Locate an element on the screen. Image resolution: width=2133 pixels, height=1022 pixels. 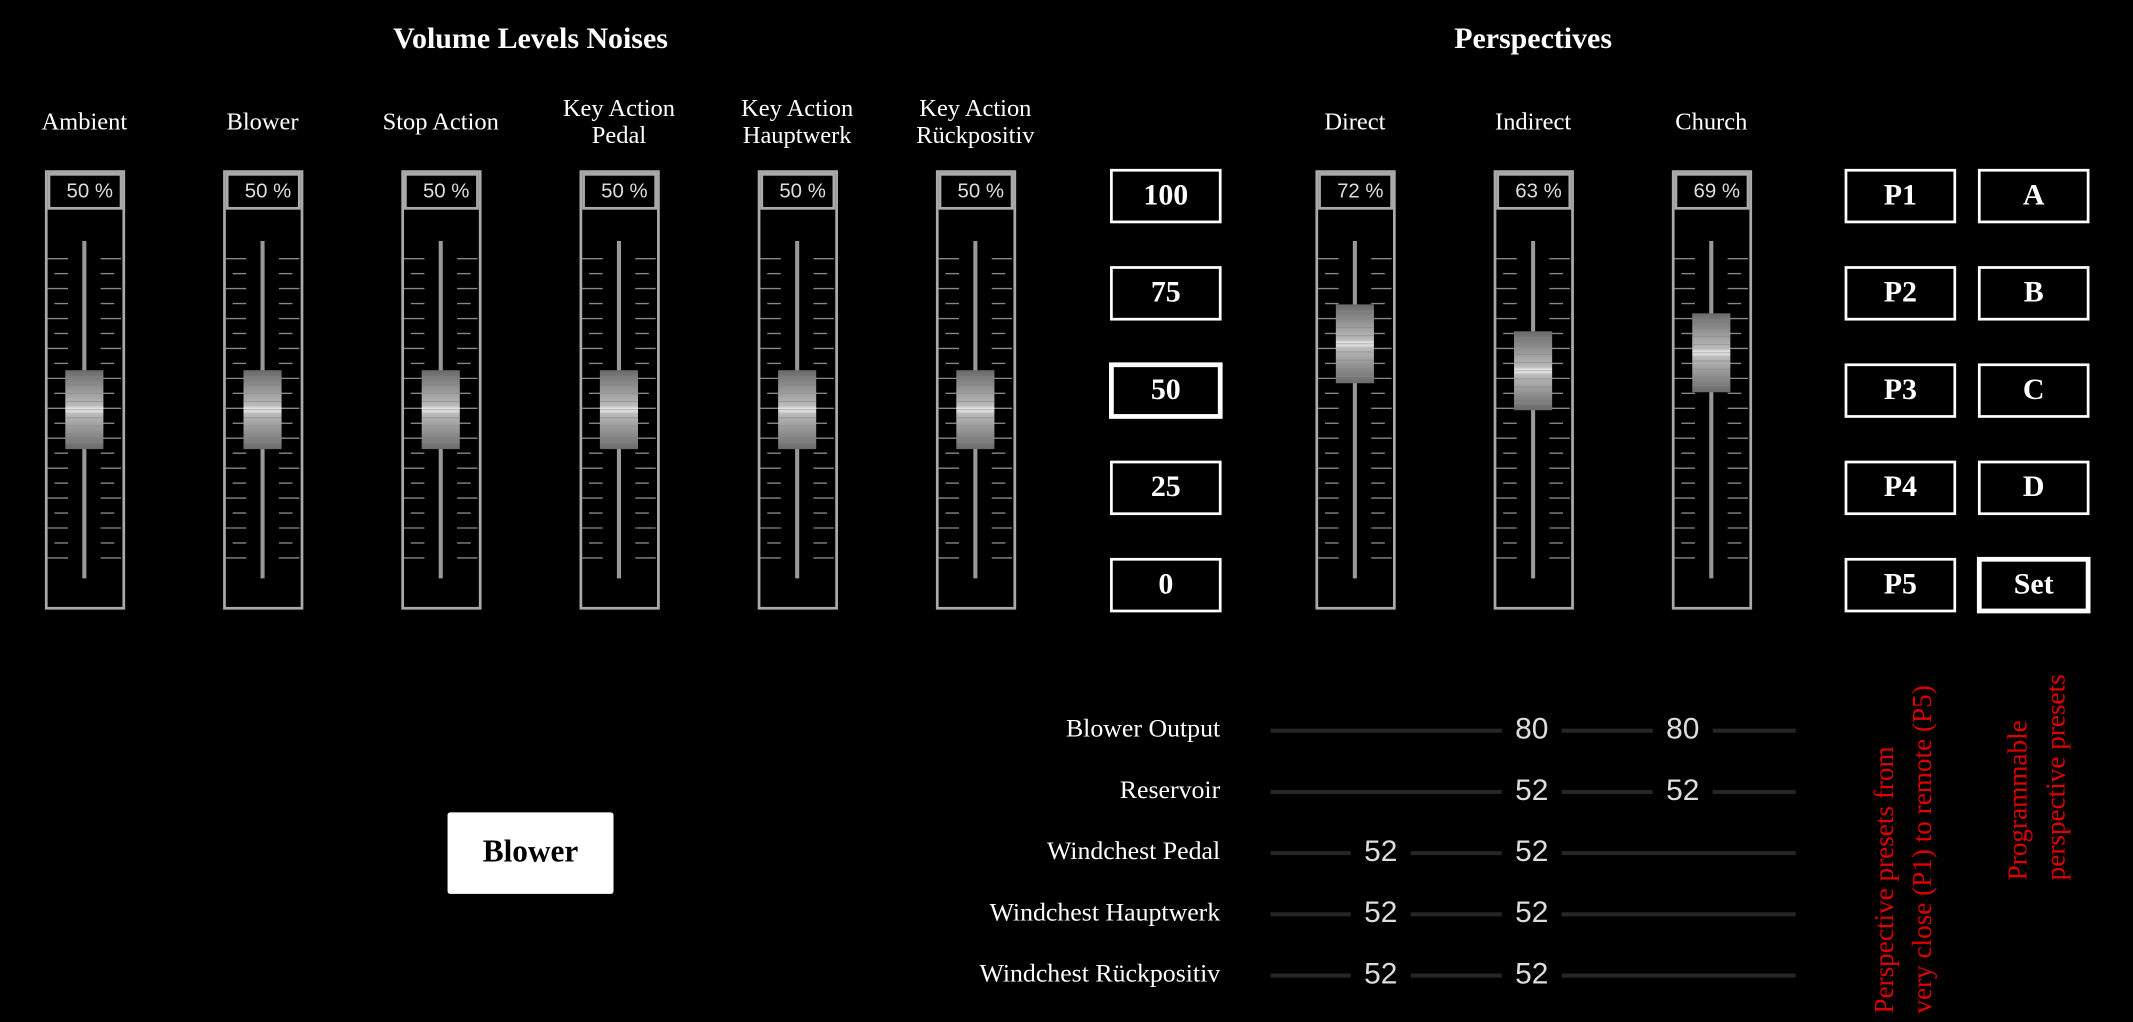
preset-button: 50 is located at coordinates (1166, 390).